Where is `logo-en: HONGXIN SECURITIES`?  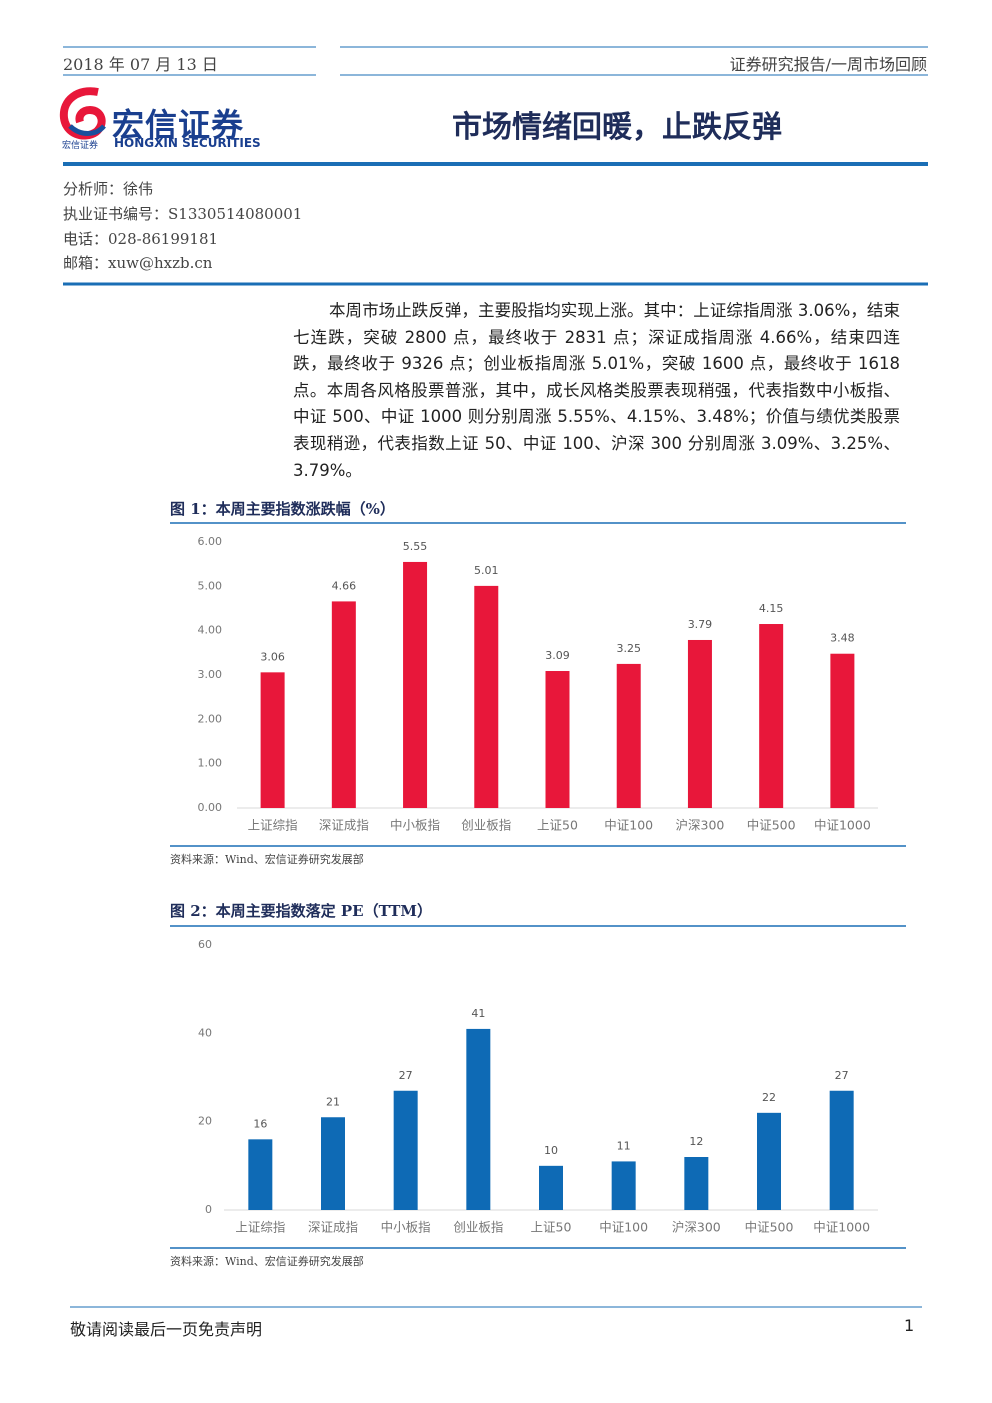 logo-en: HONGXIN SECURITIES is located at coordinates (187, 143).